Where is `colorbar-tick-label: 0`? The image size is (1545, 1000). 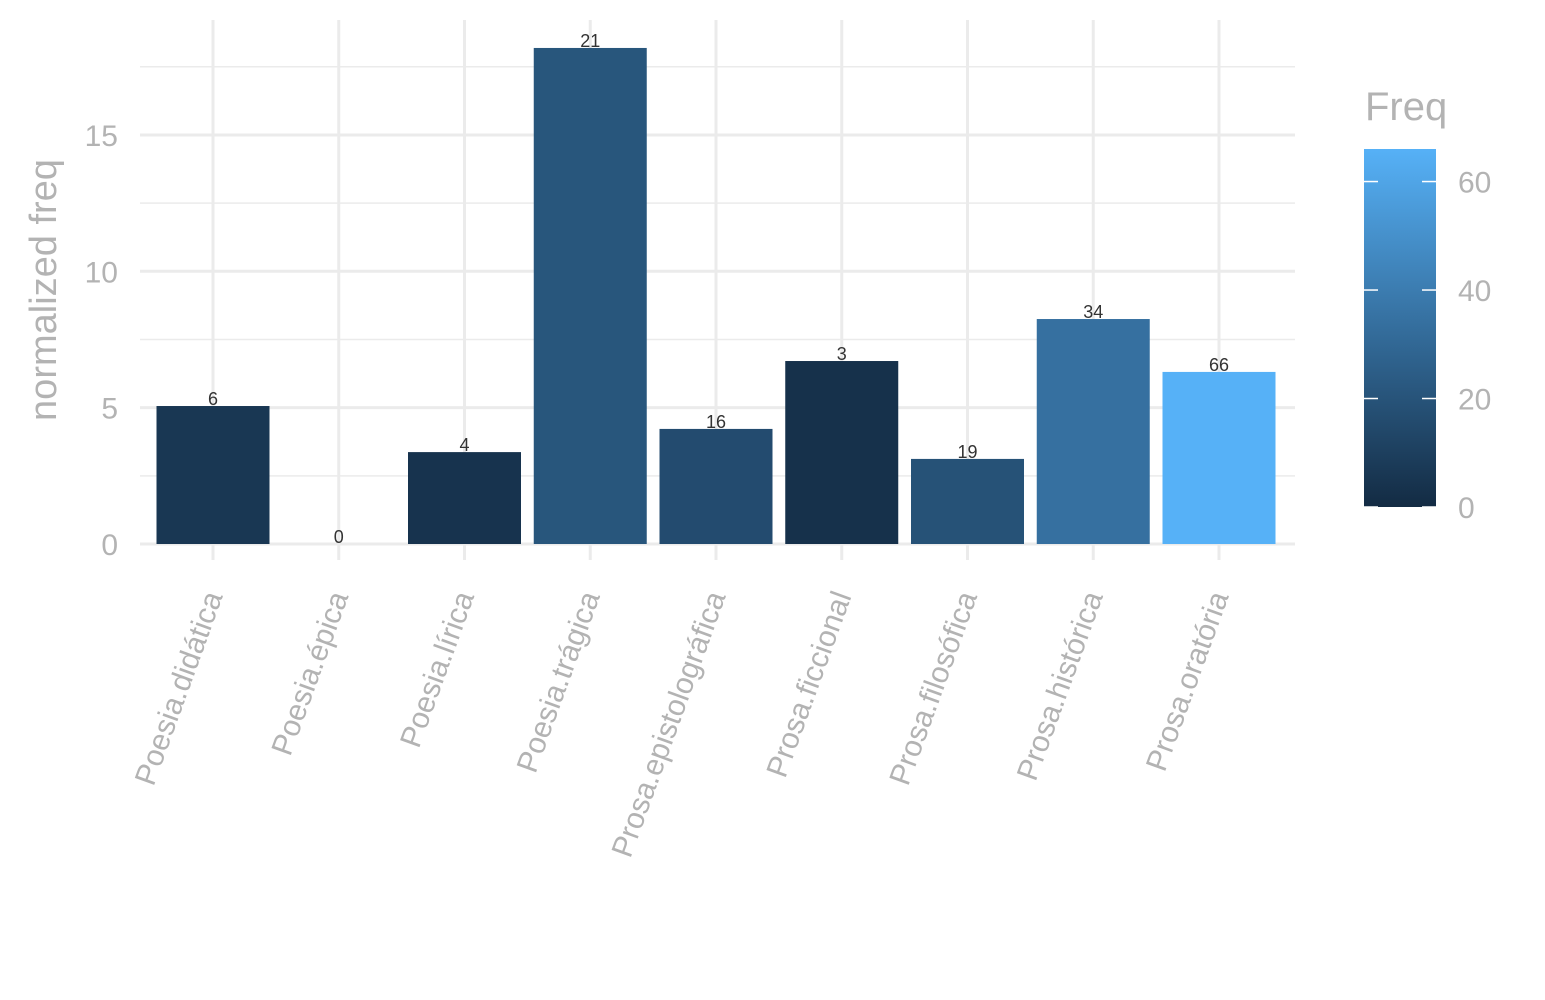 colorbar-tick-label: 0 is located at coordinates (1466, 508).